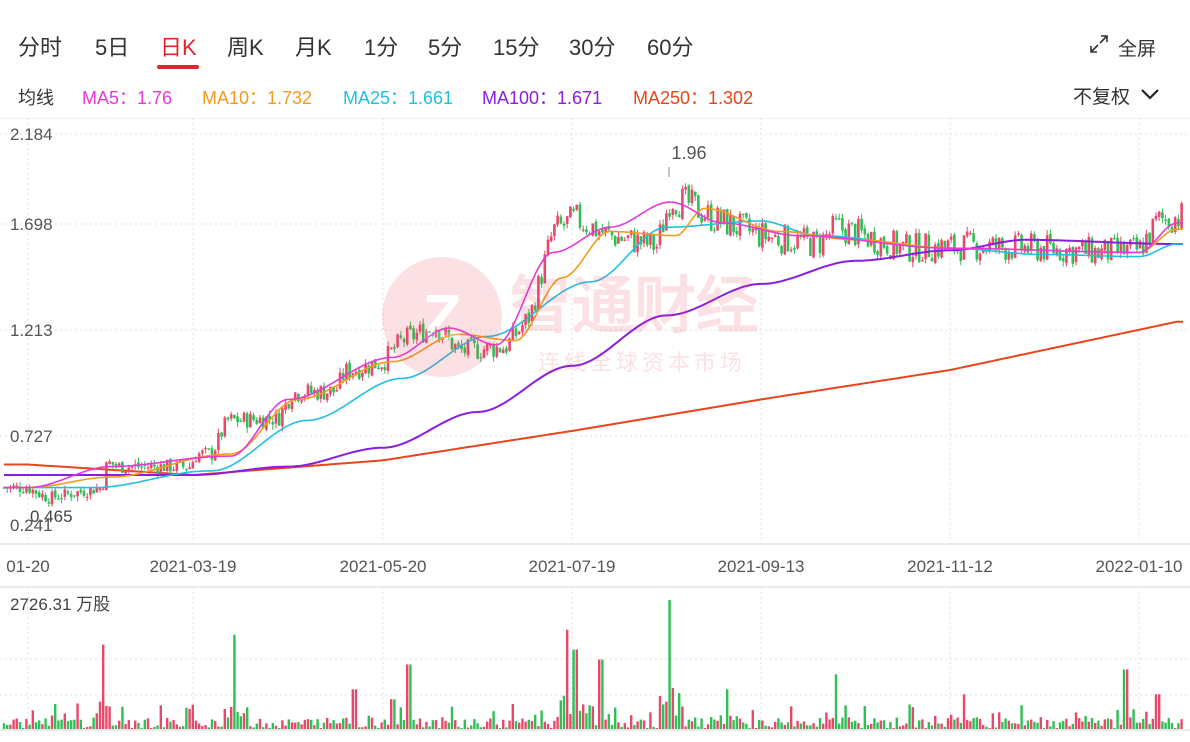 The image size is (1190, 742). I want to click on tab-15min: 15分, so click(516, 47).